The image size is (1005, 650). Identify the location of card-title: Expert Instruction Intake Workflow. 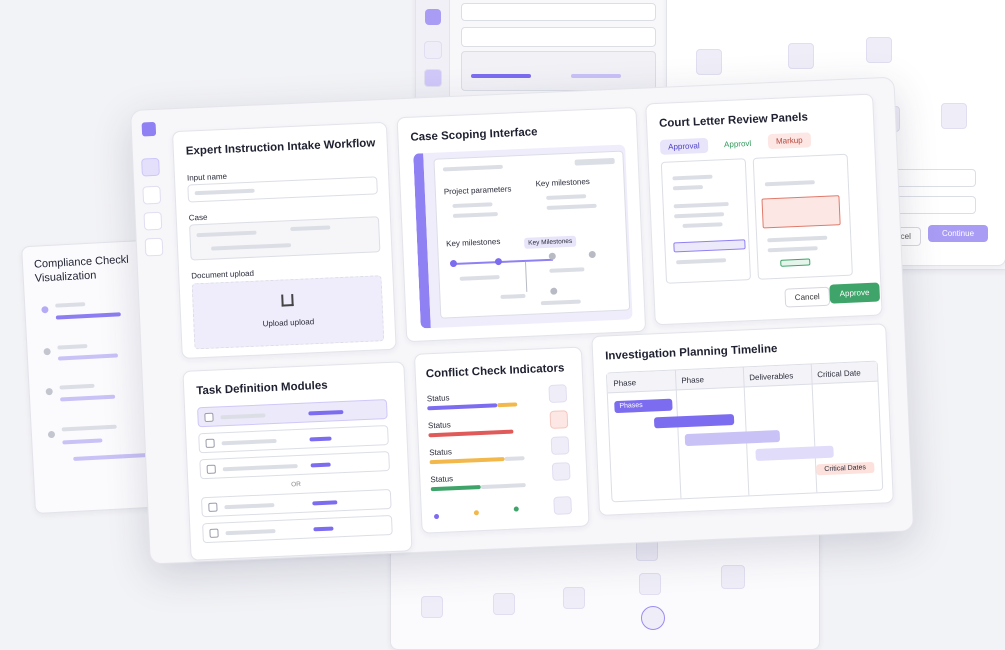
(280, 147).